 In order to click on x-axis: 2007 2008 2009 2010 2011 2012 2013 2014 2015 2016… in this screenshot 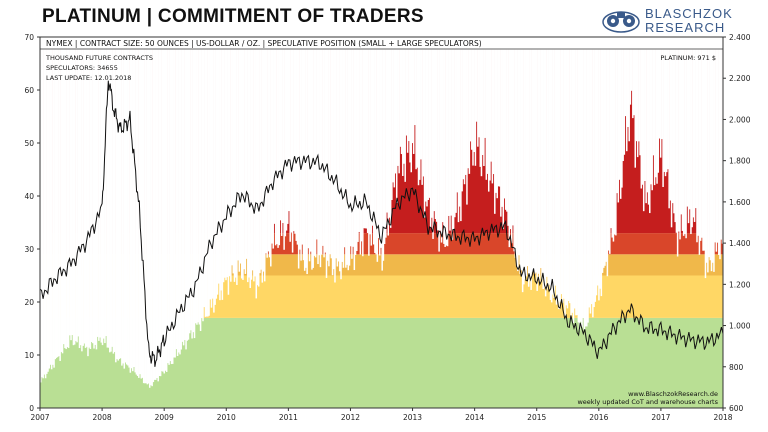, I will do `click(381, 415)`.